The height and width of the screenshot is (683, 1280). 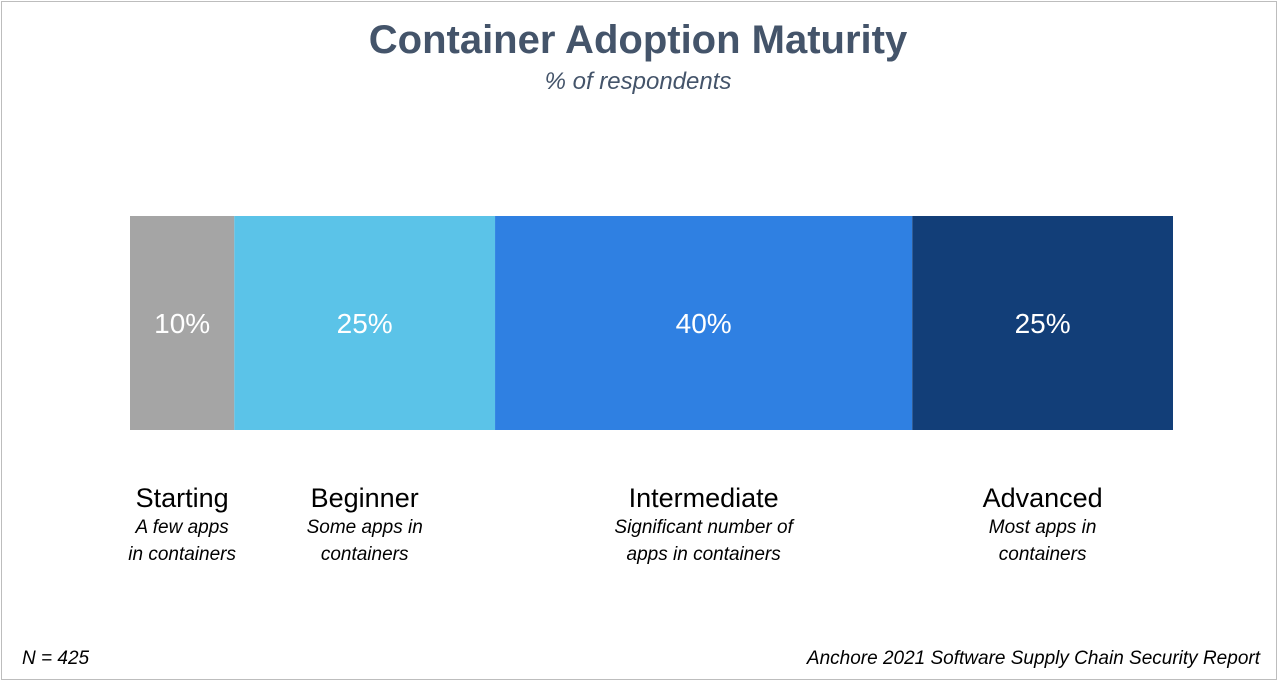 I want to click on category-starting: Starting A few apps in containers, so click(x=182, y=525).